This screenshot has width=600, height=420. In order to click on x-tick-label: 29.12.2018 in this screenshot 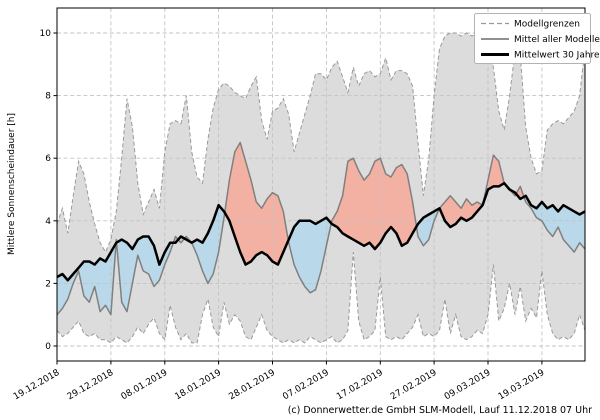, I will do `click(91, 385)`.